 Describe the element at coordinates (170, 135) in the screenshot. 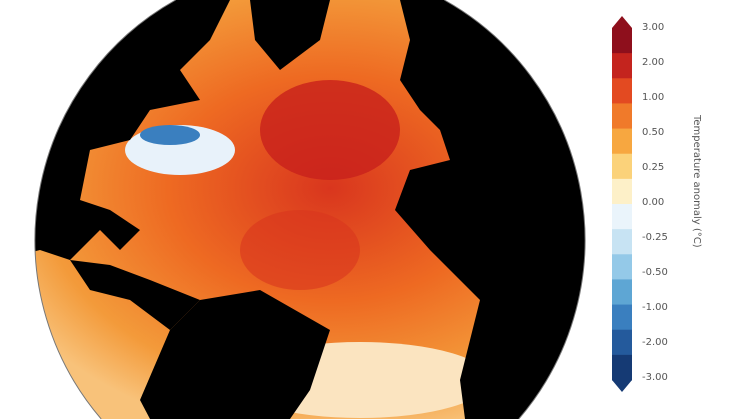

I see `cold-anomaly` at that location.